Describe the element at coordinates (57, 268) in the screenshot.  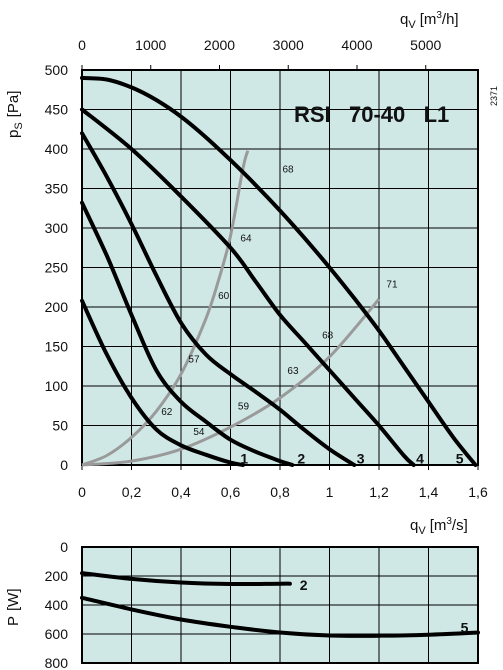
I see `y-tick-label: 250` at that location.